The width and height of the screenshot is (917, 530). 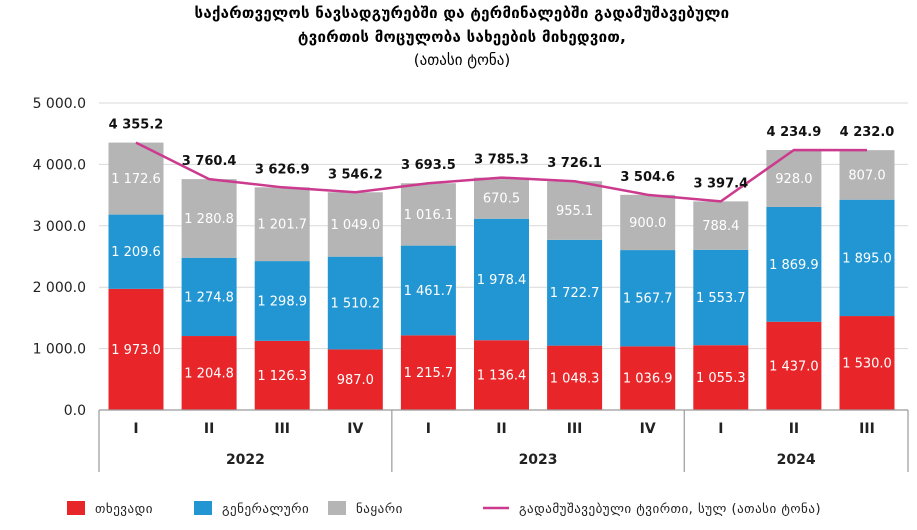 What do you see at coordinates (794, 265) in the screenshot?
I see `bar-value-label: 1 869.9` at bounding box center [794, 265].